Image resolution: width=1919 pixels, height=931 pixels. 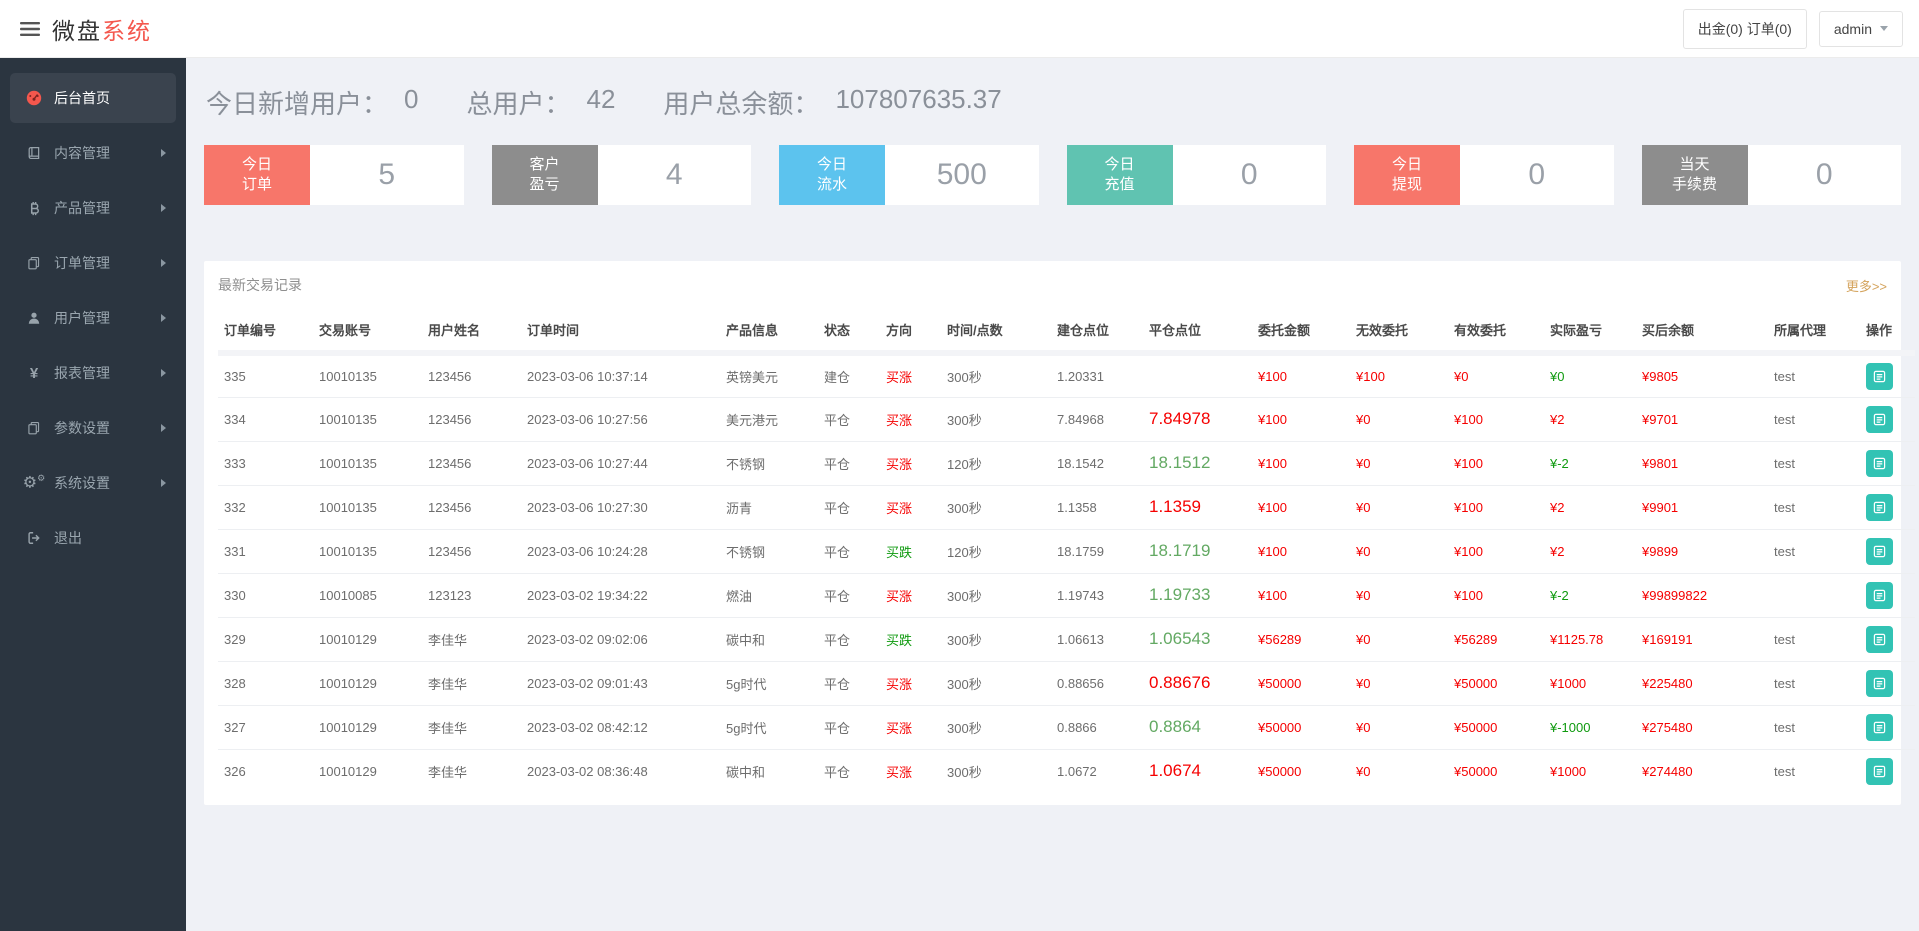 I want to click on stat-card: 当天 手续费 0, so click(x=1771, y=175).